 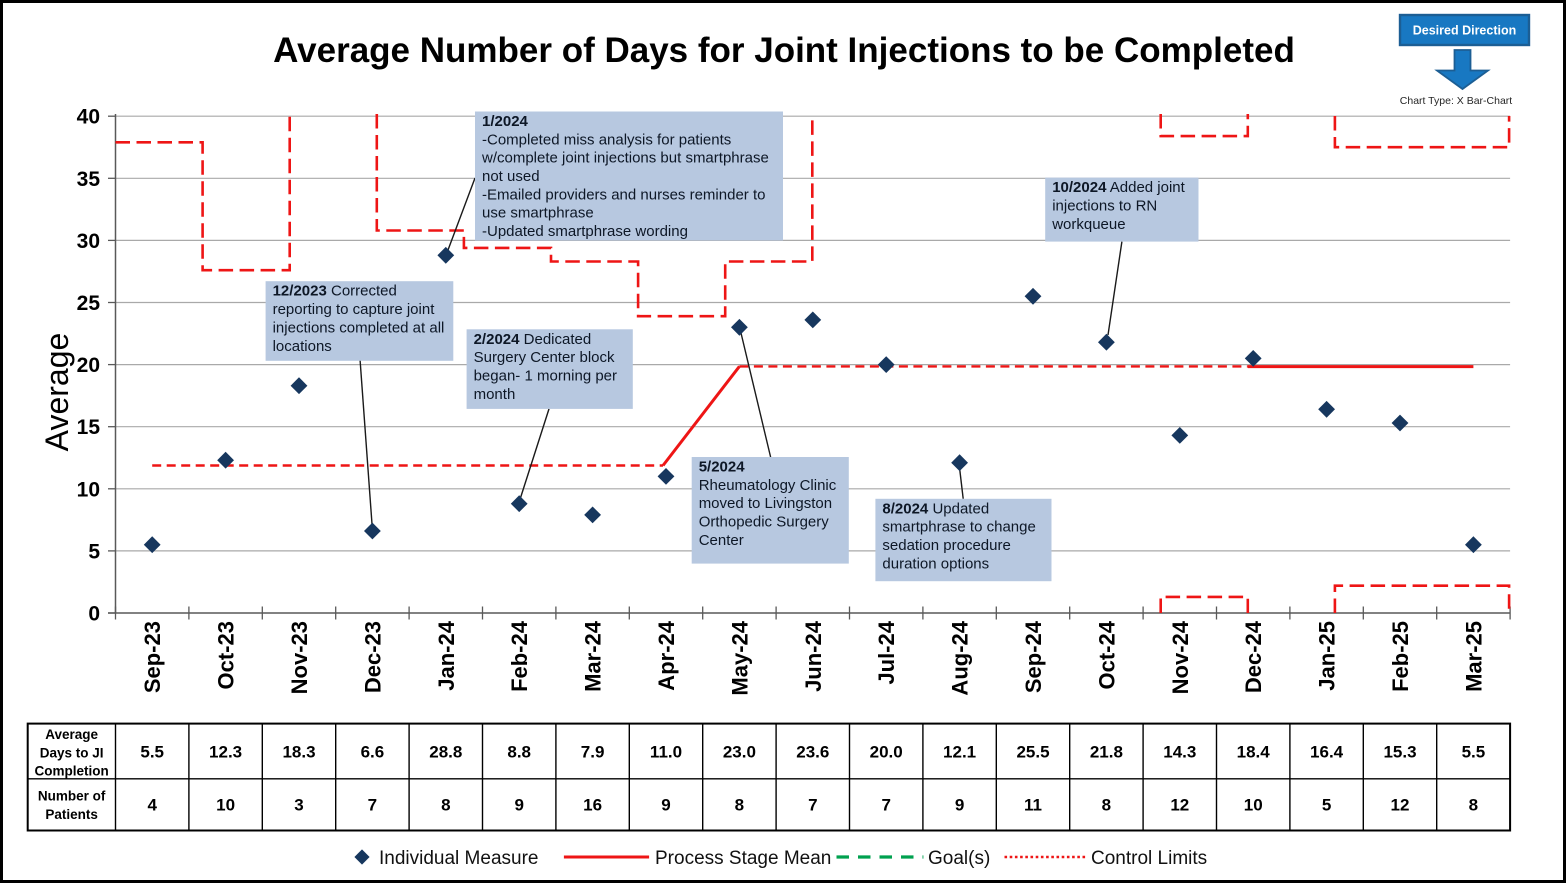 What do you see at coordinates (298, 752) in the screenshot?
I see `svg-text: 18.3` at bounding box center [298, 752].